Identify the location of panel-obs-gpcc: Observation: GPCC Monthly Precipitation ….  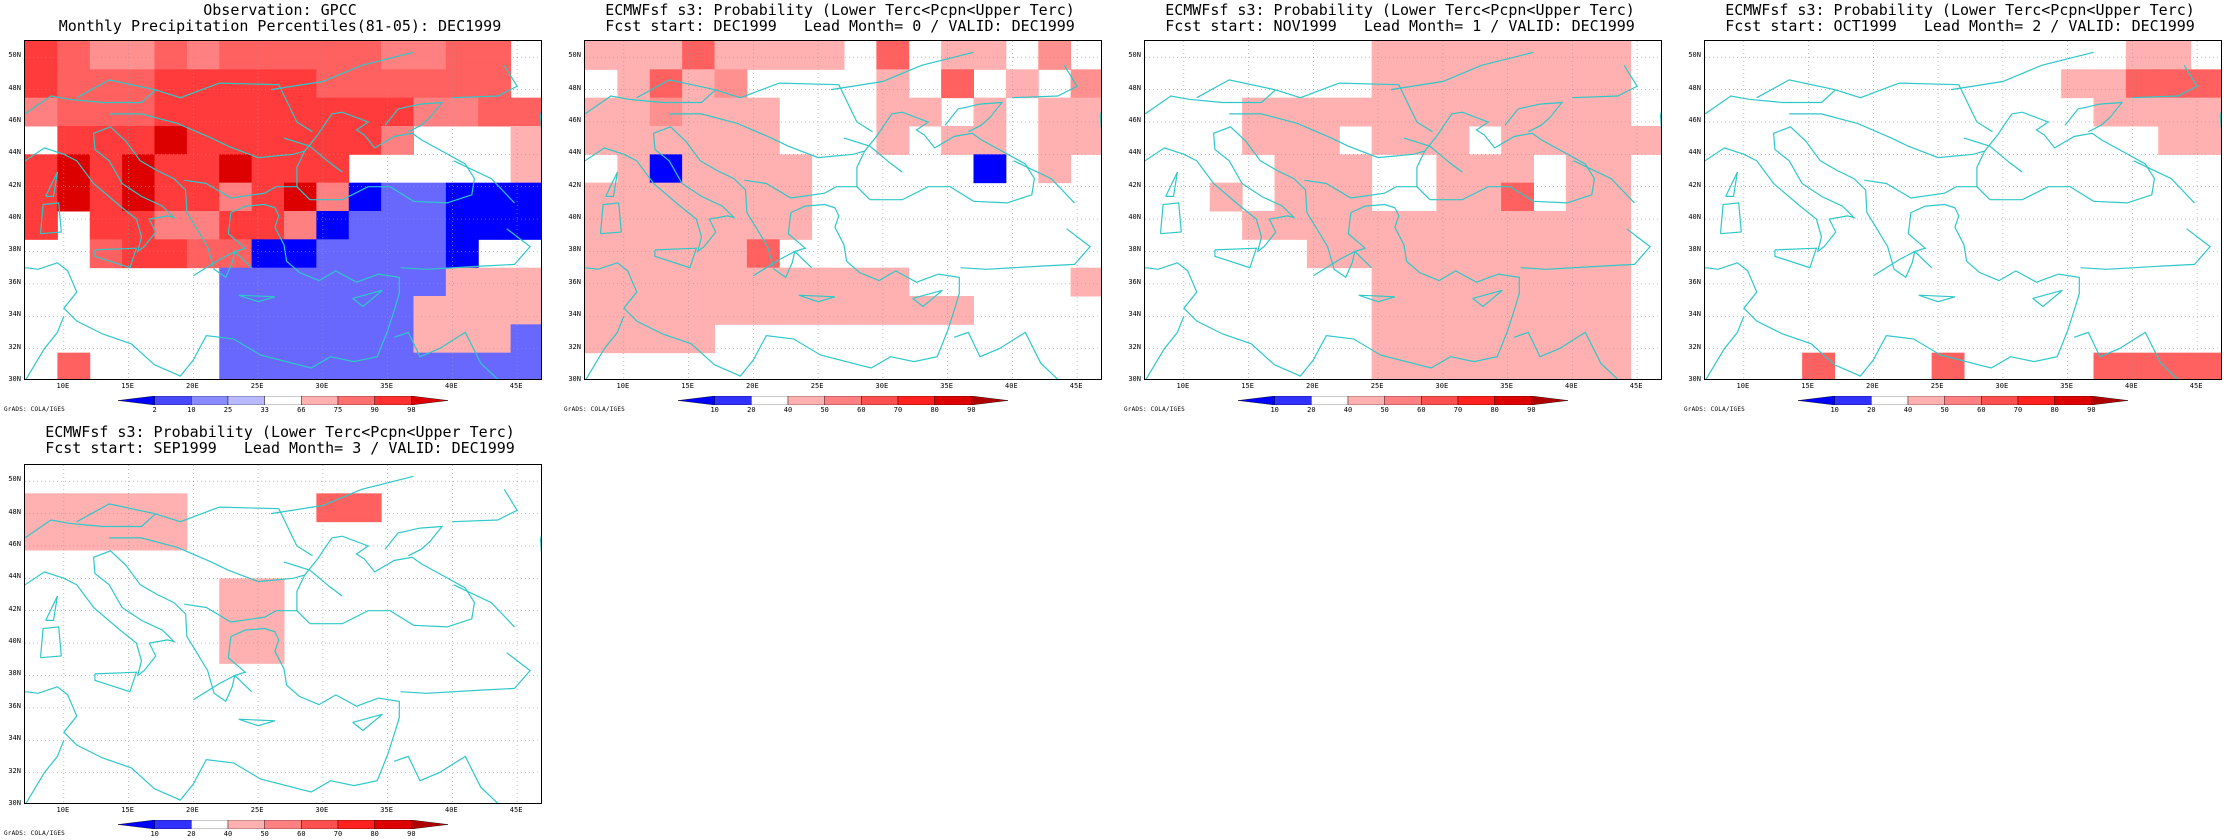
(280, 210).